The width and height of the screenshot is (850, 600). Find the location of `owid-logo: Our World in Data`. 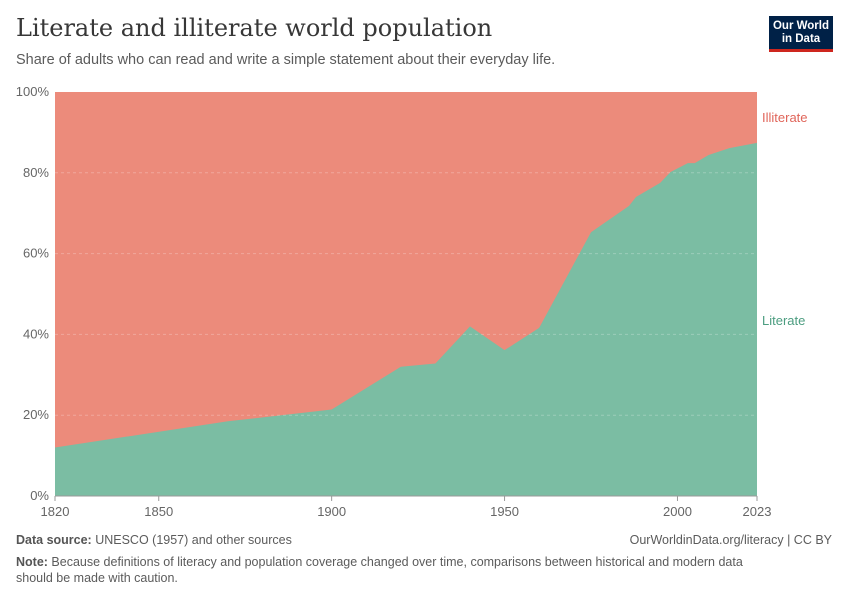

owid-logo: Our World in Data is located at coordinates (801, 34).